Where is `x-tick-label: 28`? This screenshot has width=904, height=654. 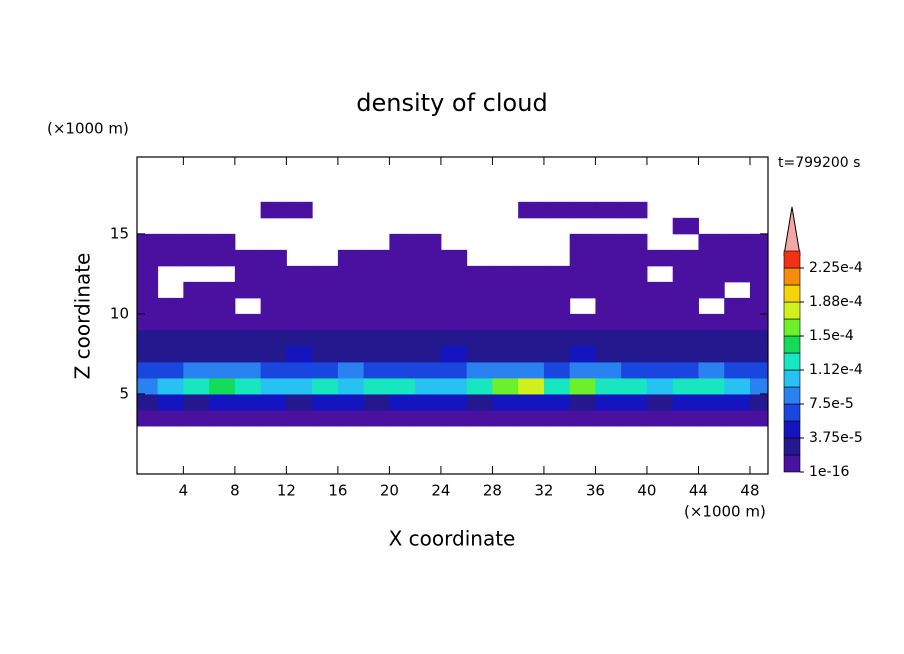
x-tick-label: 28 is located at coordinates (492, 491).